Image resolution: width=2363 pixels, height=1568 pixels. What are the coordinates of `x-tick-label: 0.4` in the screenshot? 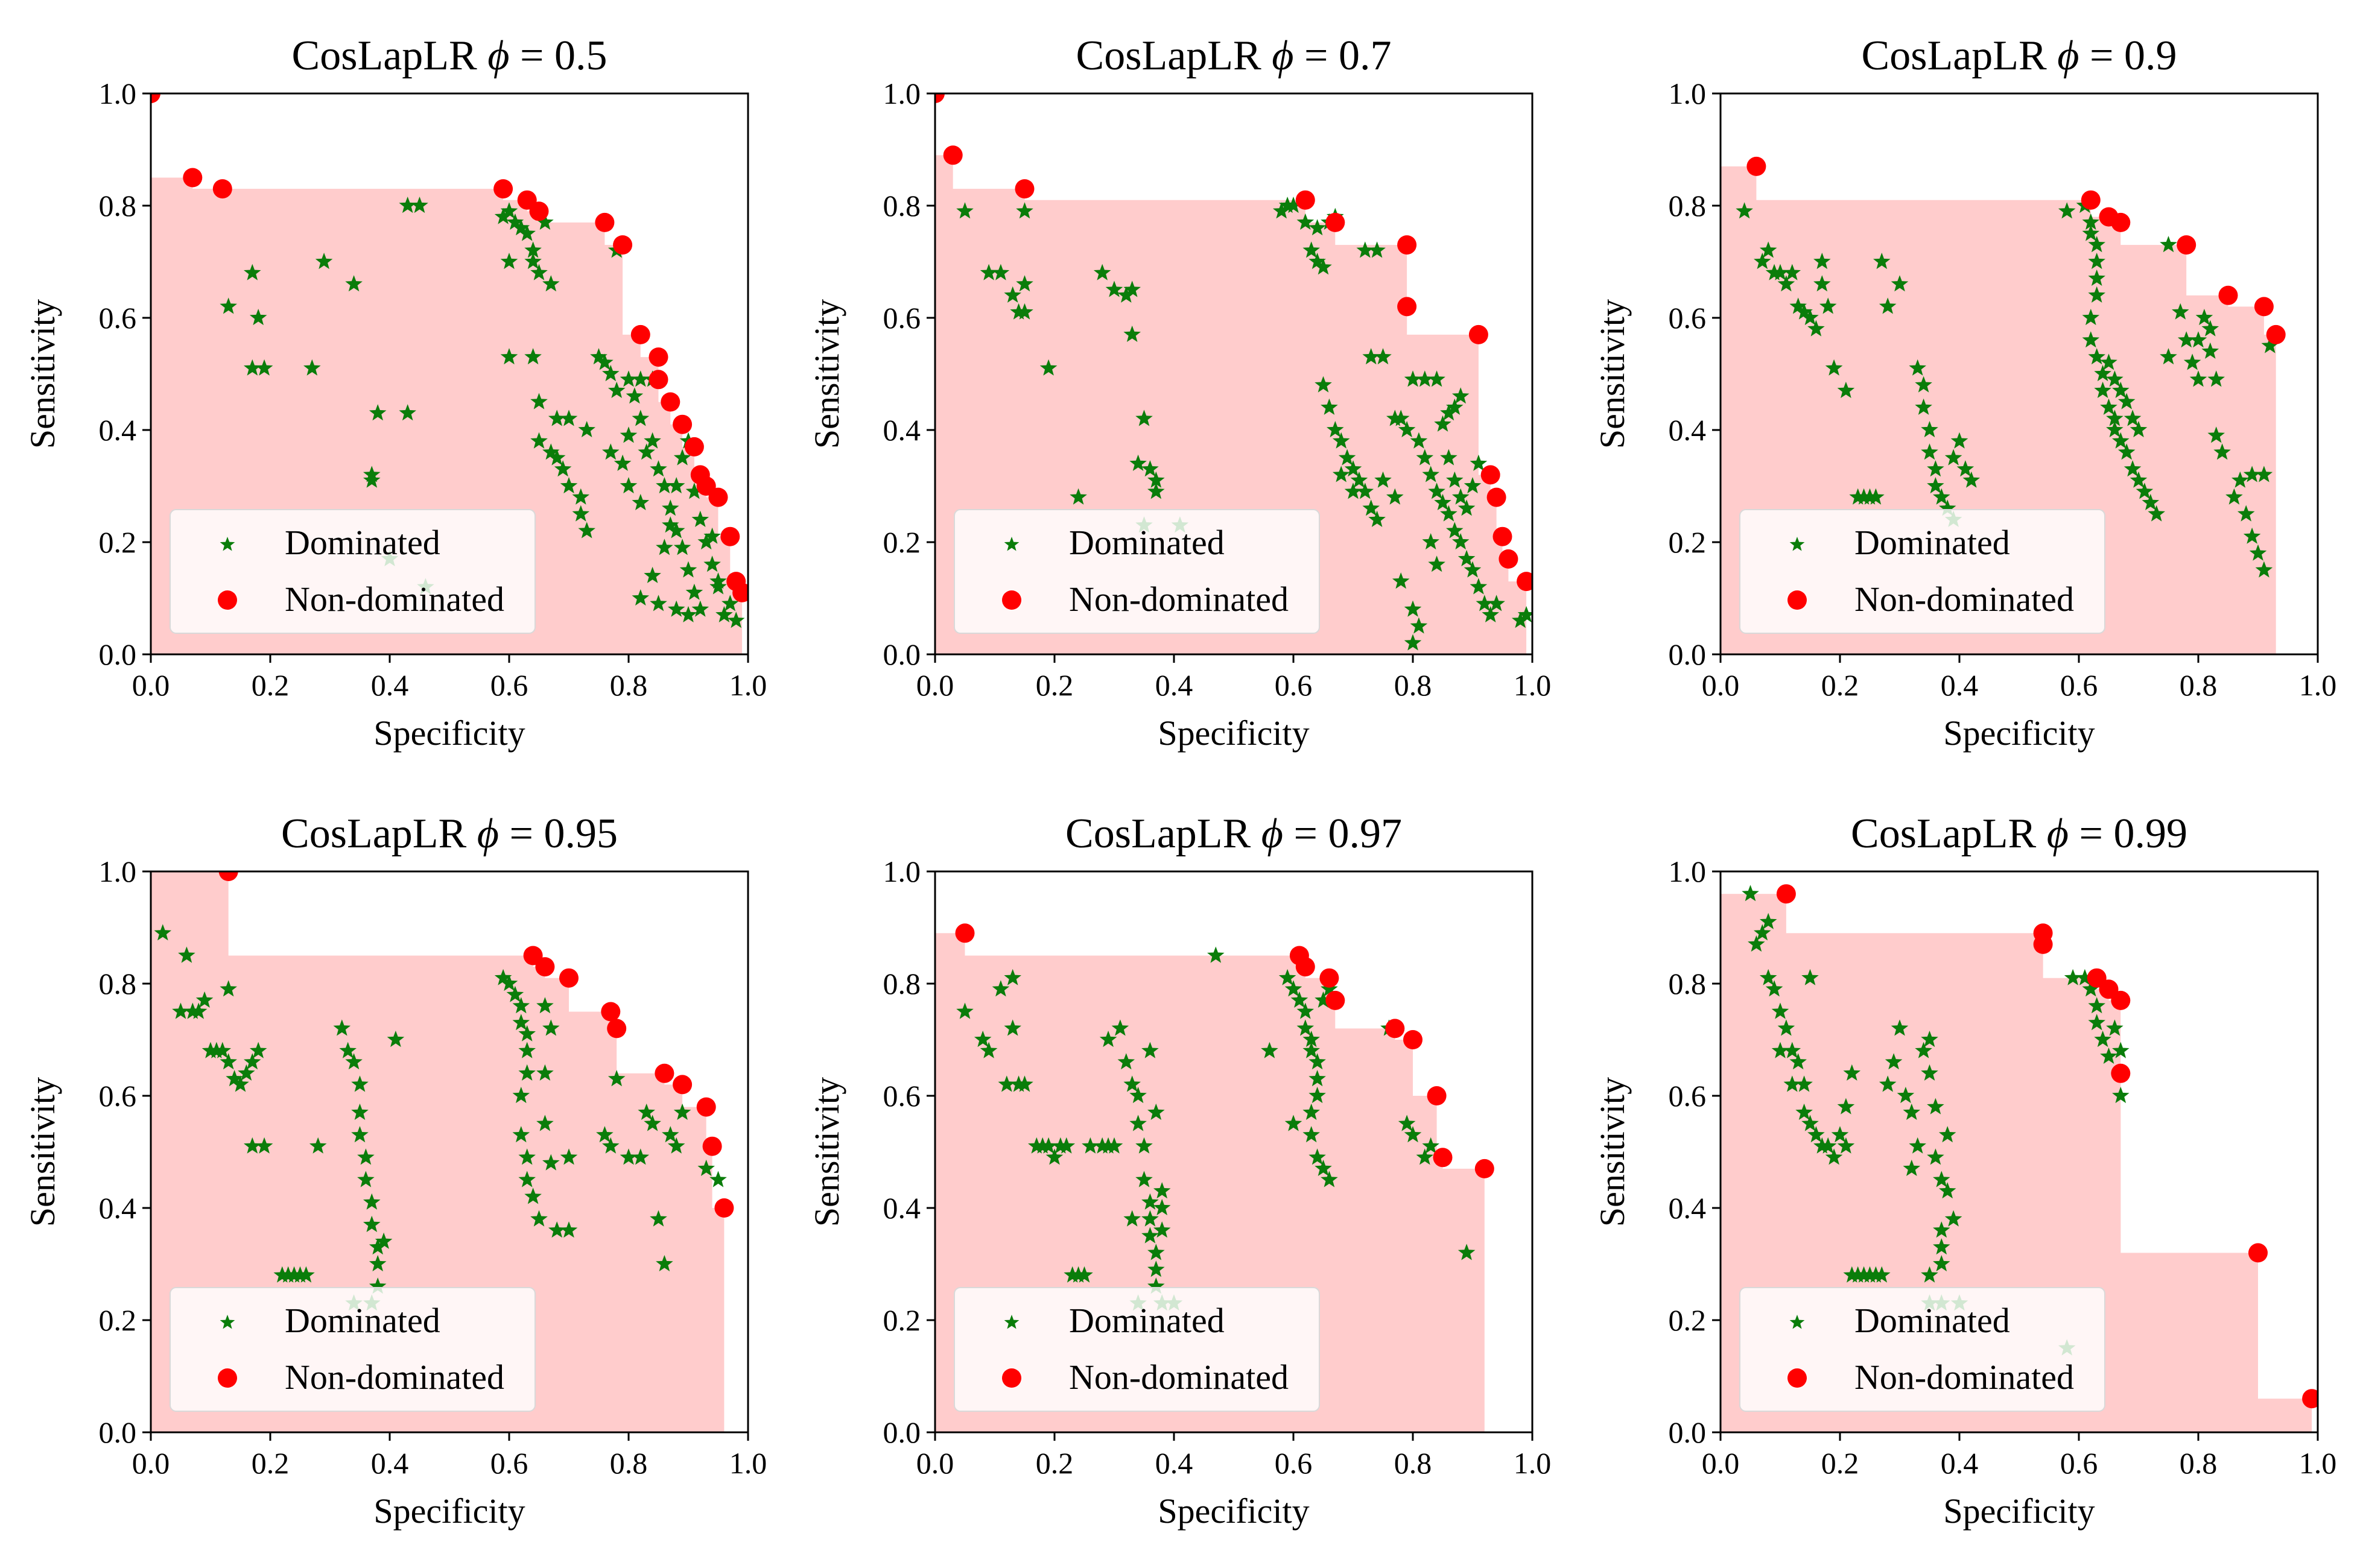 It's located at (390, 685).